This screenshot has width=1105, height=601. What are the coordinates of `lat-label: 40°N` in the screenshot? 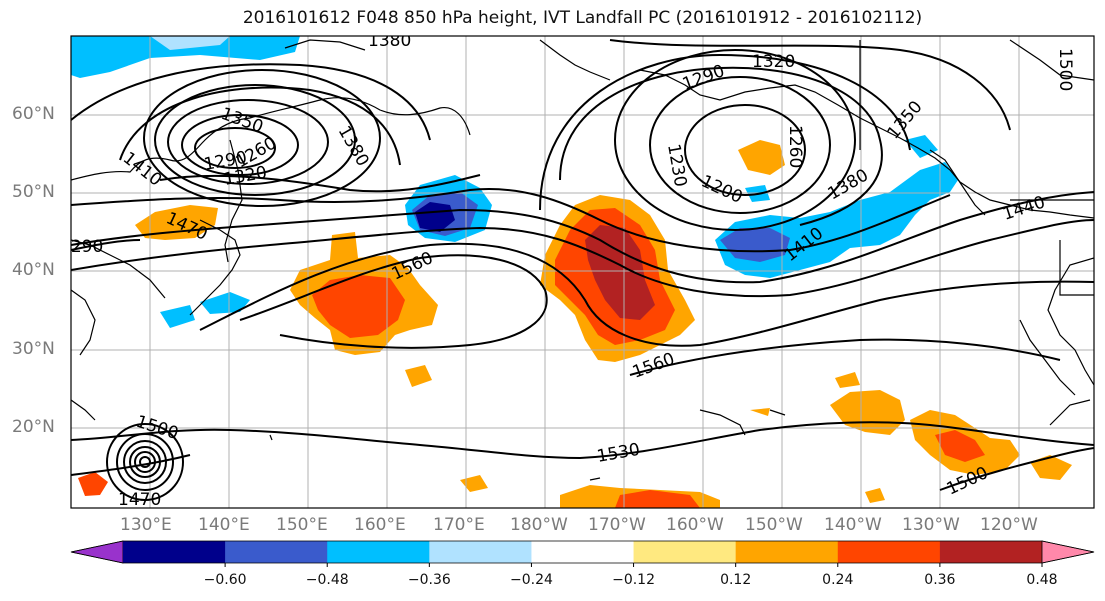 It's located at (33, 270).